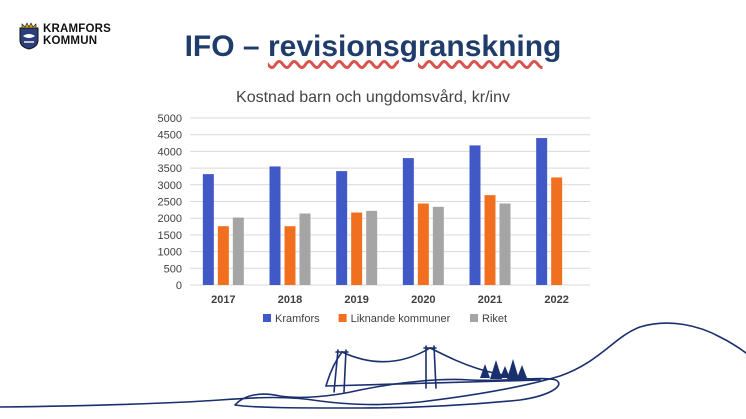 The image size is (746, 419). What do you see at coordinates (423, 300) in the screenshot?
I see `x-tick-label: 2020` at bounding box center [423, 300].